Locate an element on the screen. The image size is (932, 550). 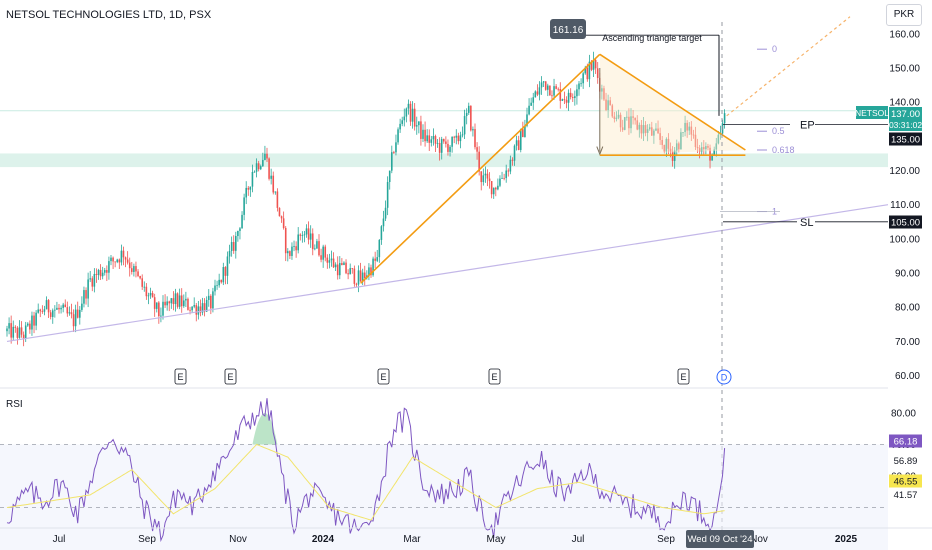
price-tick-label: 150.00 is located at coordinates (904, 68).